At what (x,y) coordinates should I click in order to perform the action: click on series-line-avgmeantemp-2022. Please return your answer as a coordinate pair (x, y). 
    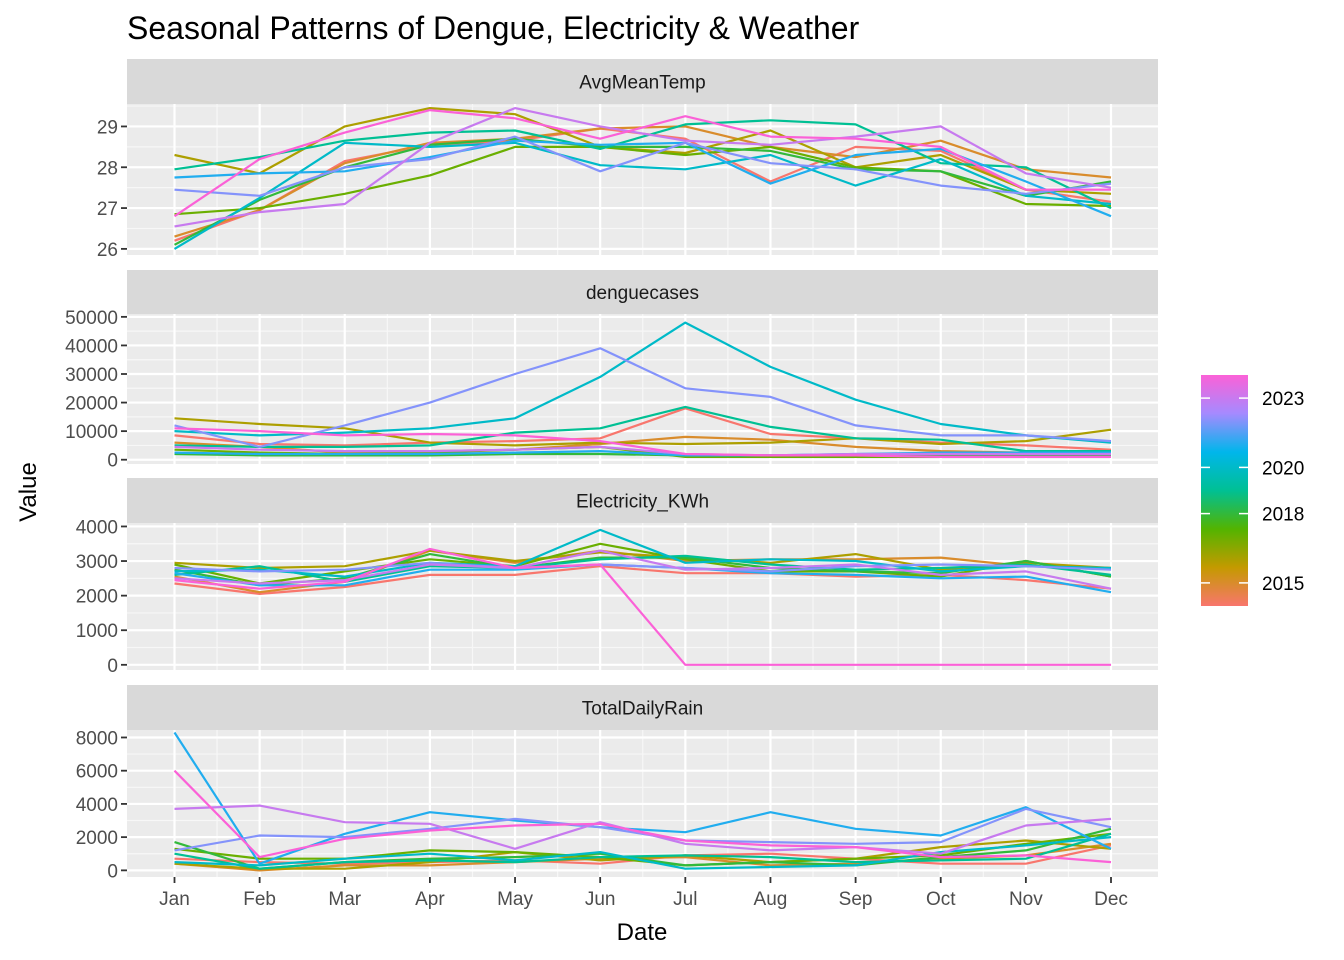
    Looking at the image, I should click on (643, 166).